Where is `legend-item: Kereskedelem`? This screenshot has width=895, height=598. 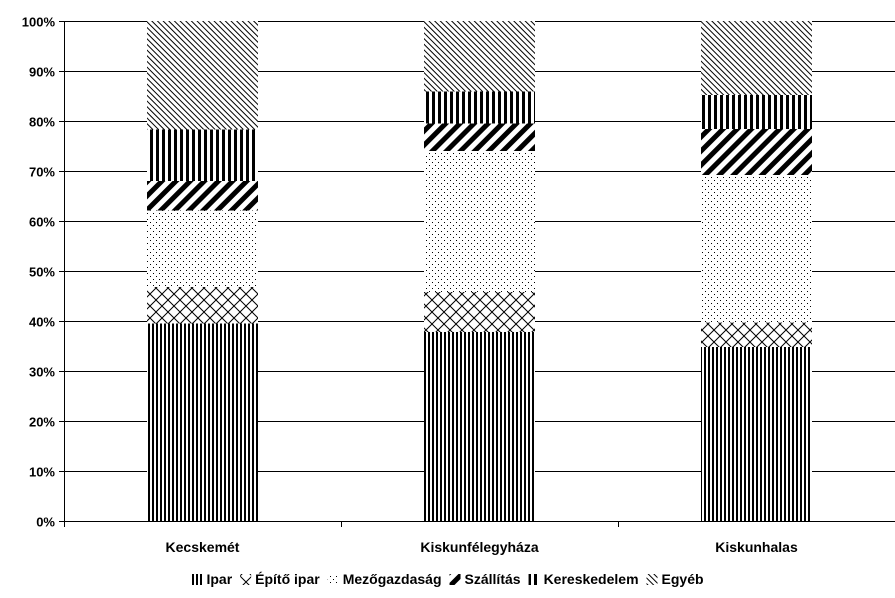 legend-item: Kereskedelem is located at coordinates (583, 579).